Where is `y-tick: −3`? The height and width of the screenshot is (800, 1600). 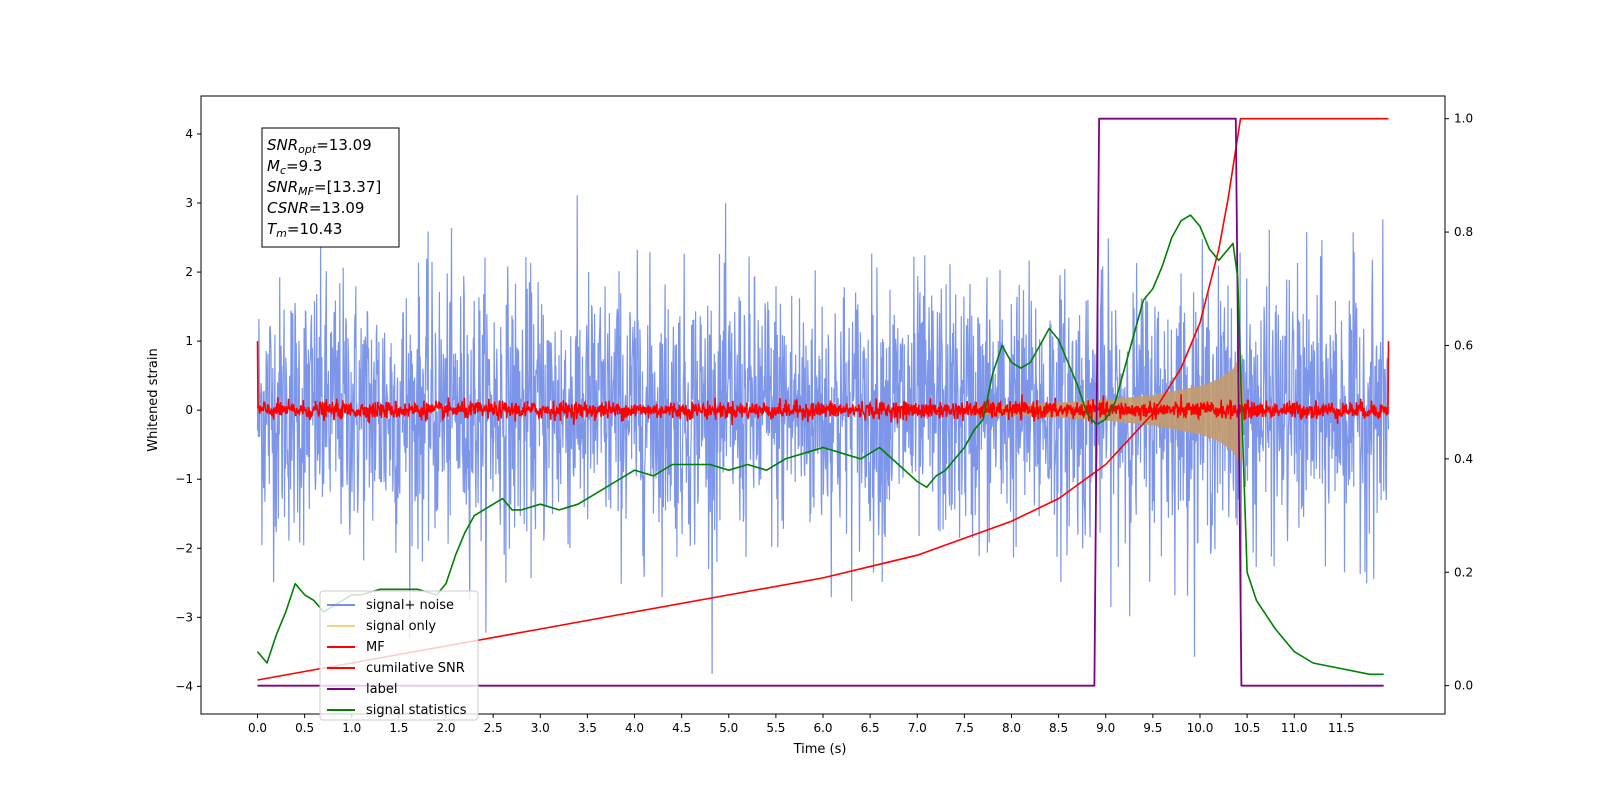
y-tick: −3 is located at coordinates (188, 617).